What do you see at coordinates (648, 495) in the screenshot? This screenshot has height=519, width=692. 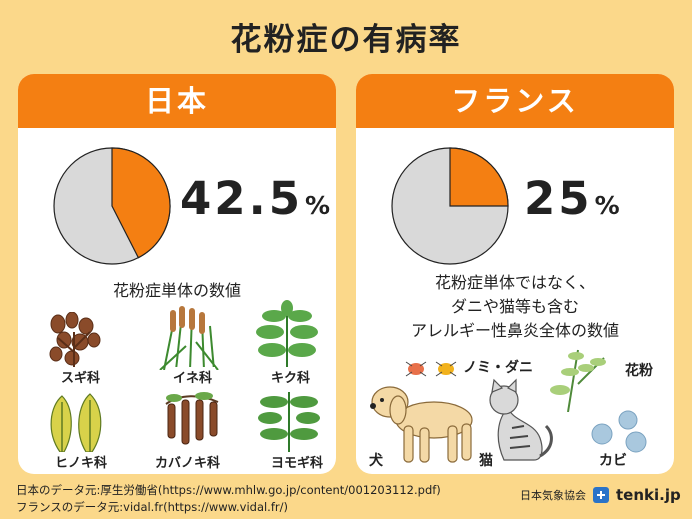 I see `logo-site: tenki.jp` at bounding box center [648, 495].